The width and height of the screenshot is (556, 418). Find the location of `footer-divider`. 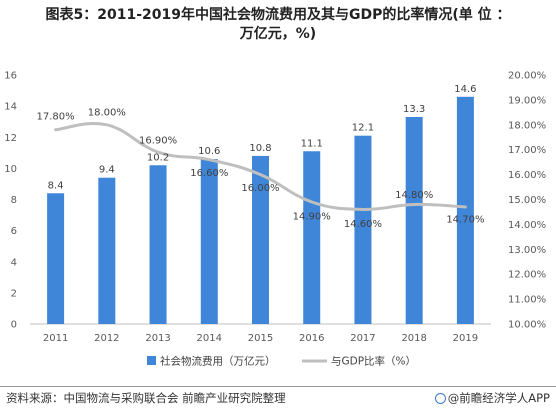

footer-divider is located at coordinates (278, 386).